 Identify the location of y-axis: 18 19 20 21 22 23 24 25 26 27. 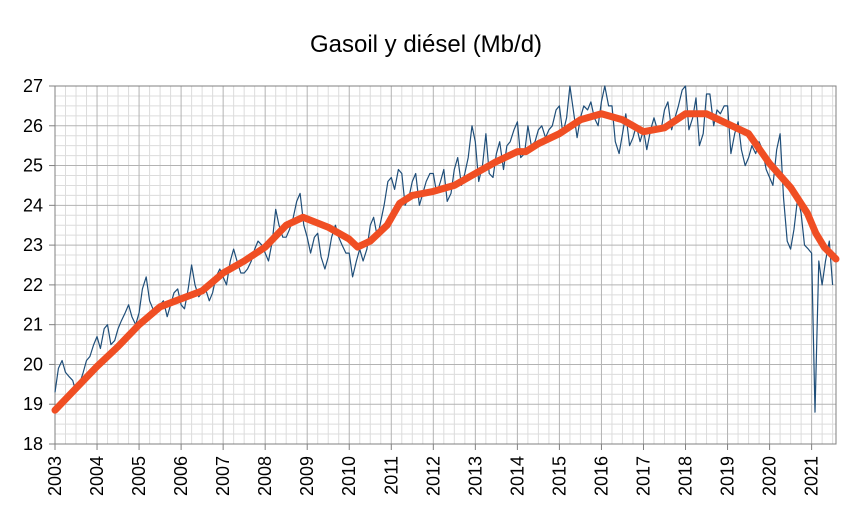
(39, 265).